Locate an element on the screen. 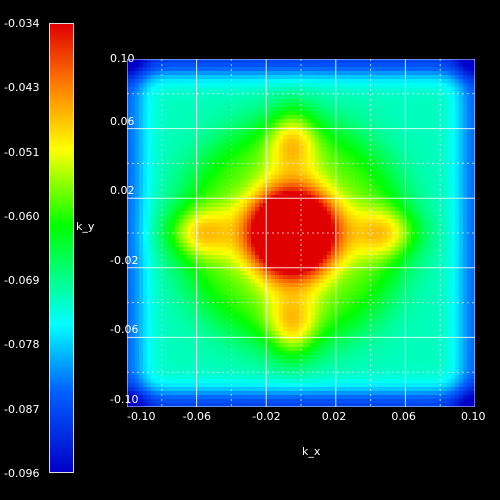  colorbar is located at coordinates (61, 248).